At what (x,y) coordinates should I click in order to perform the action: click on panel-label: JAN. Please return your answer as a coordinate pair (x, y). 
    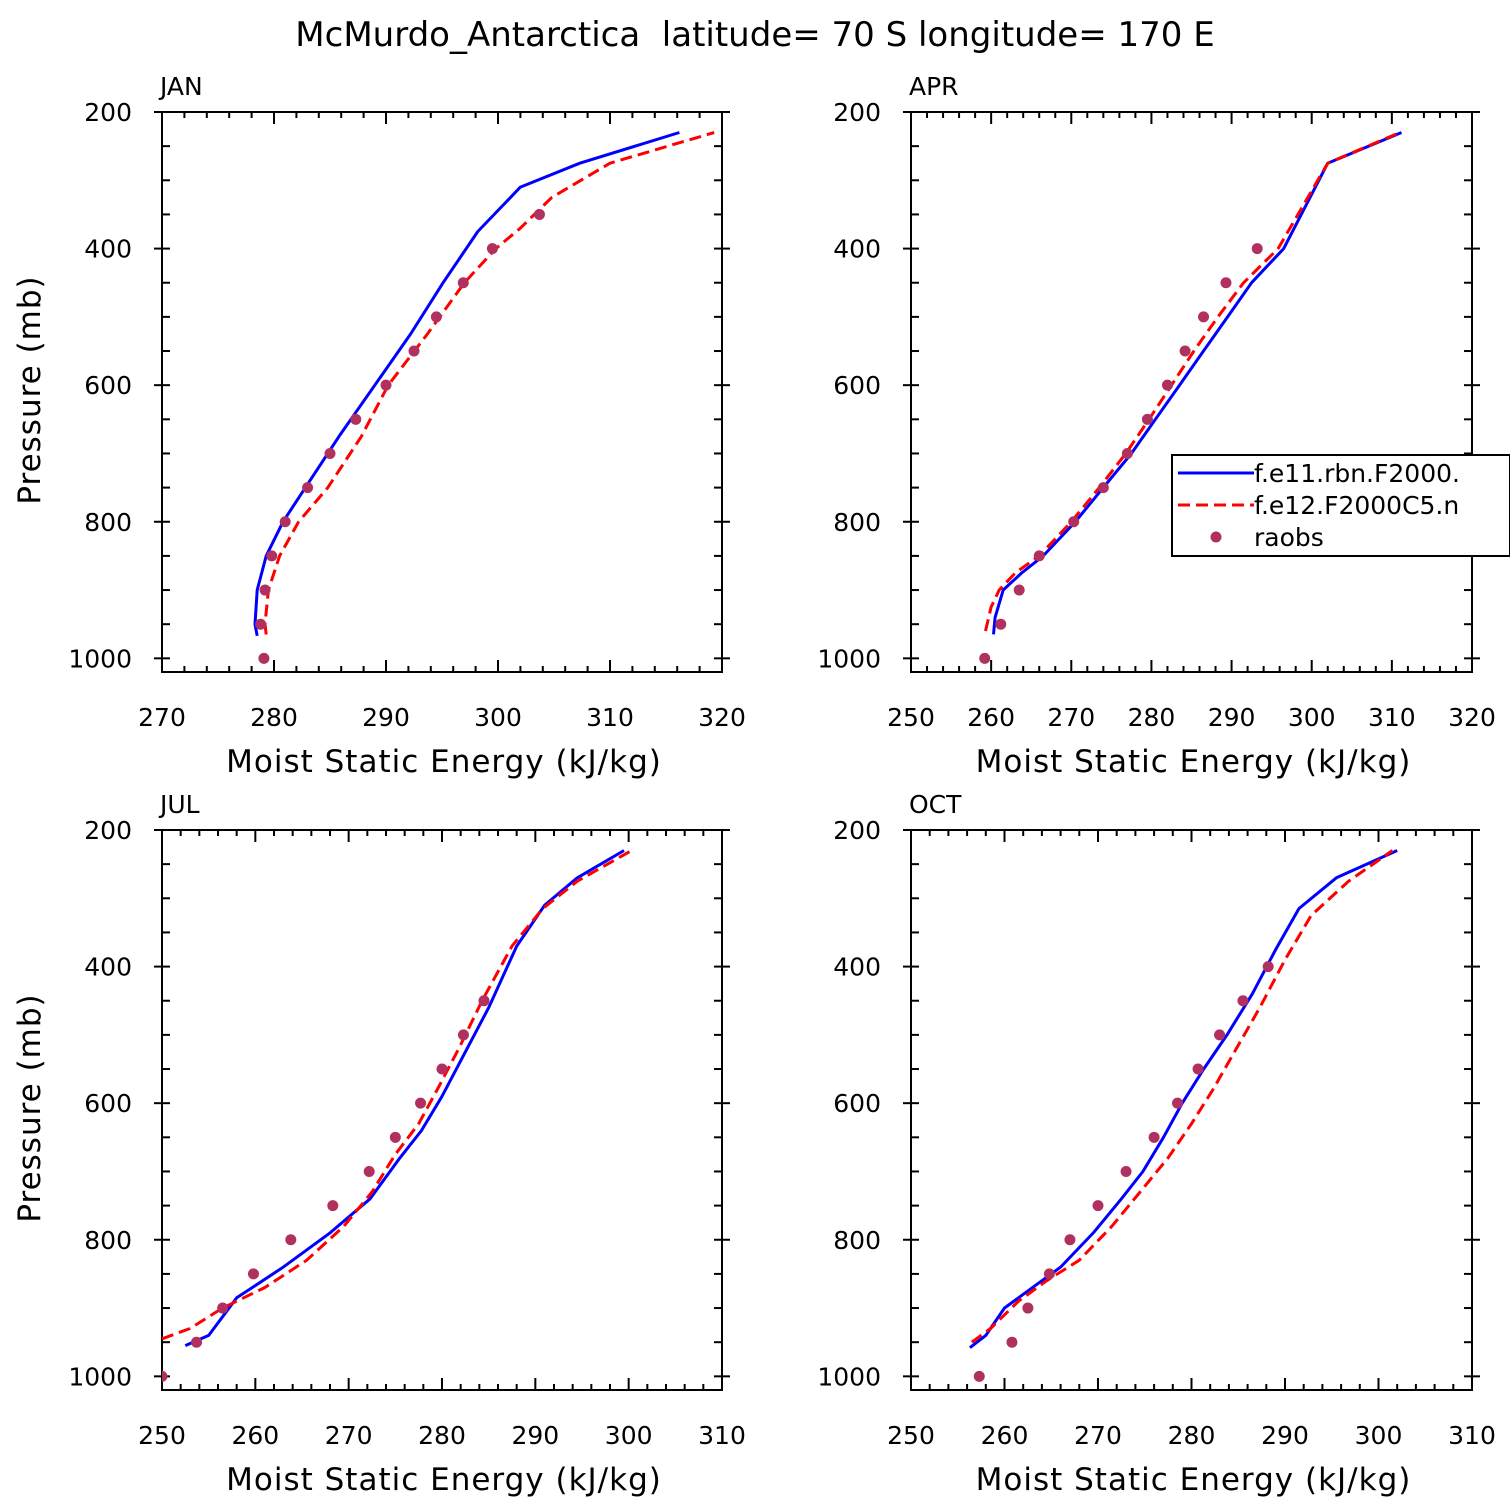
    Looking at the image, I should click on (180, 86).